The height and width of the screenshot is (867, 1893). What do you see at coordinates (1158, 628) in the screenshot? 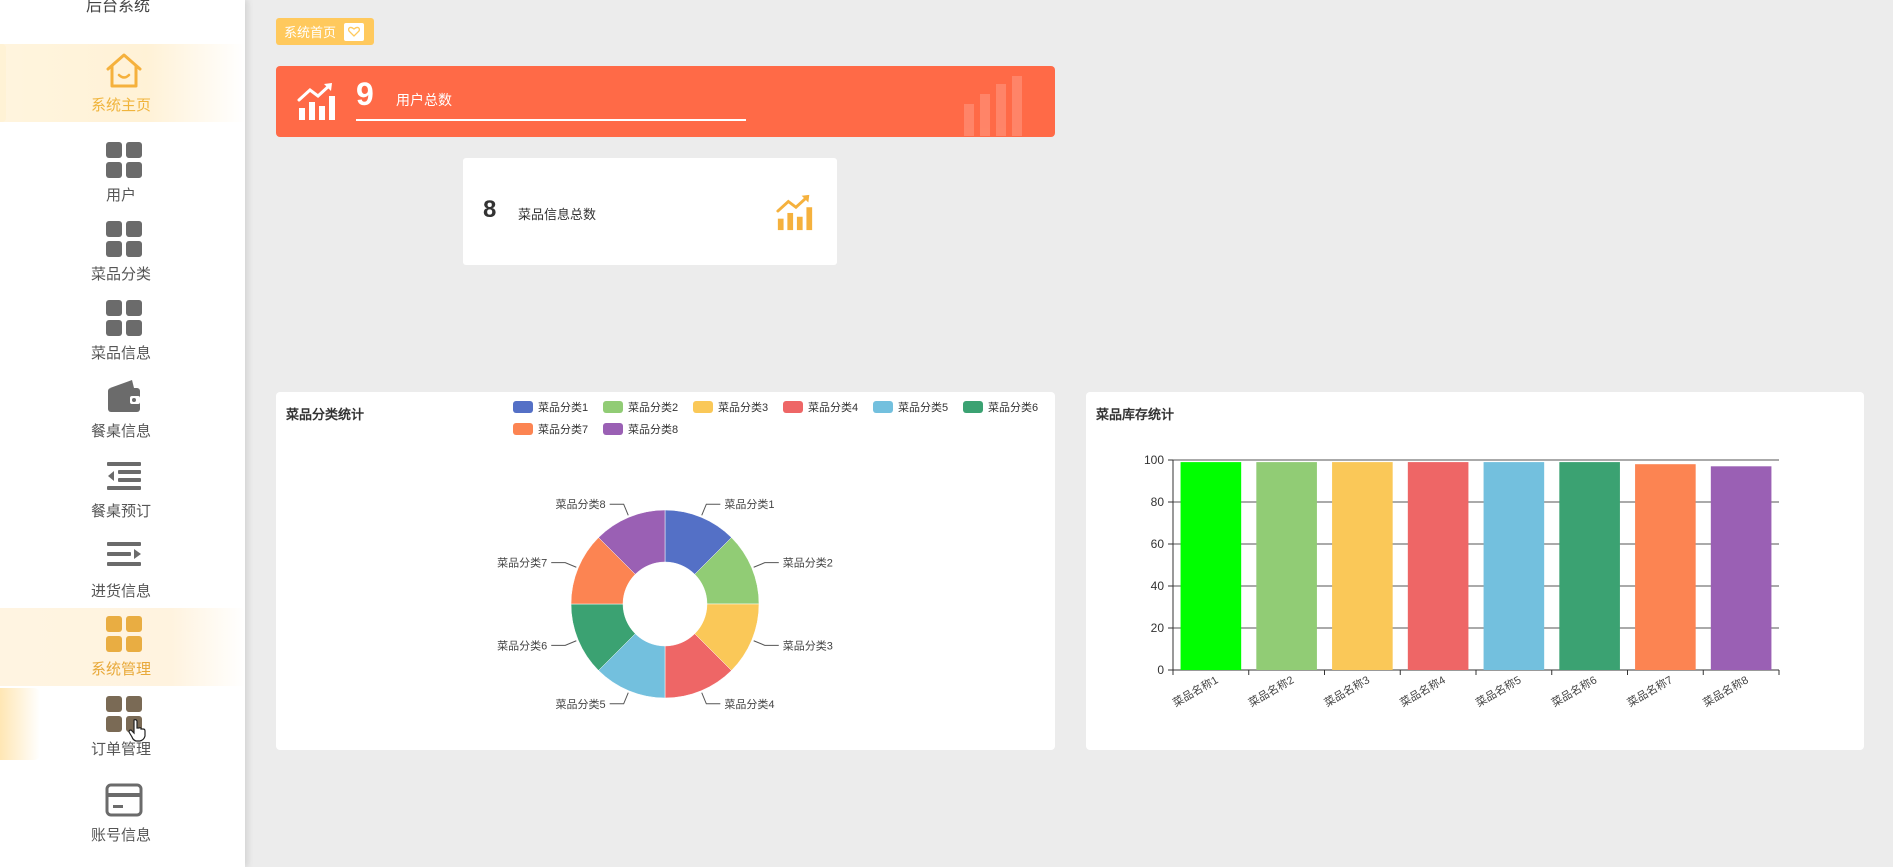
I see `y-tick-label: 20` at bounding box center [1158, 628].